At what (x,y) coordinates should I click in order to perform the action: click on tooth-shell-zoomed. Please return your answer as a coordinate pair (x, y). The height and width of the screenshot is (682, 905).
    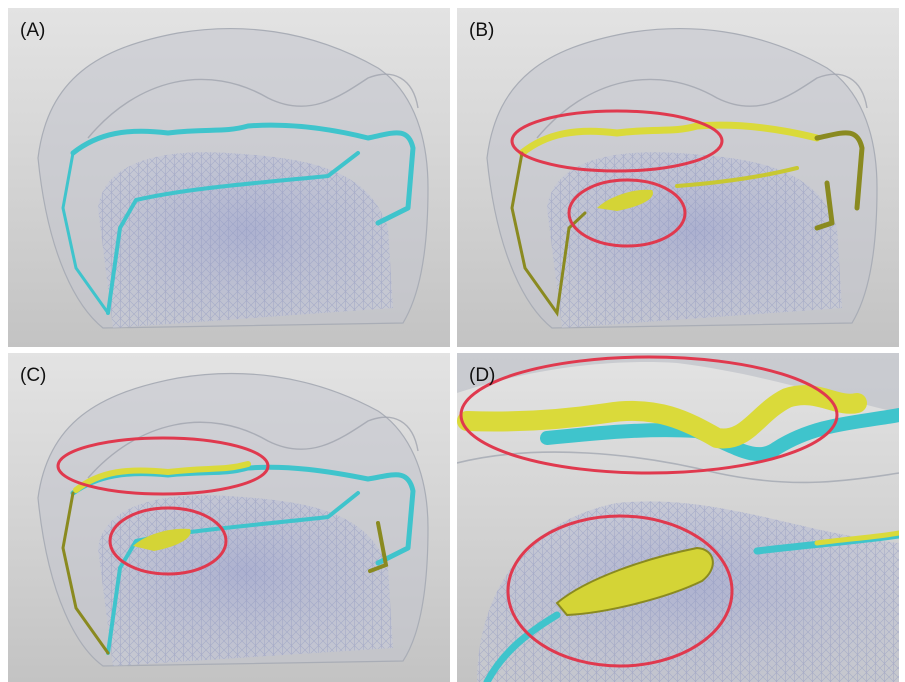
    Looking at the image, I should click on (678, 383).